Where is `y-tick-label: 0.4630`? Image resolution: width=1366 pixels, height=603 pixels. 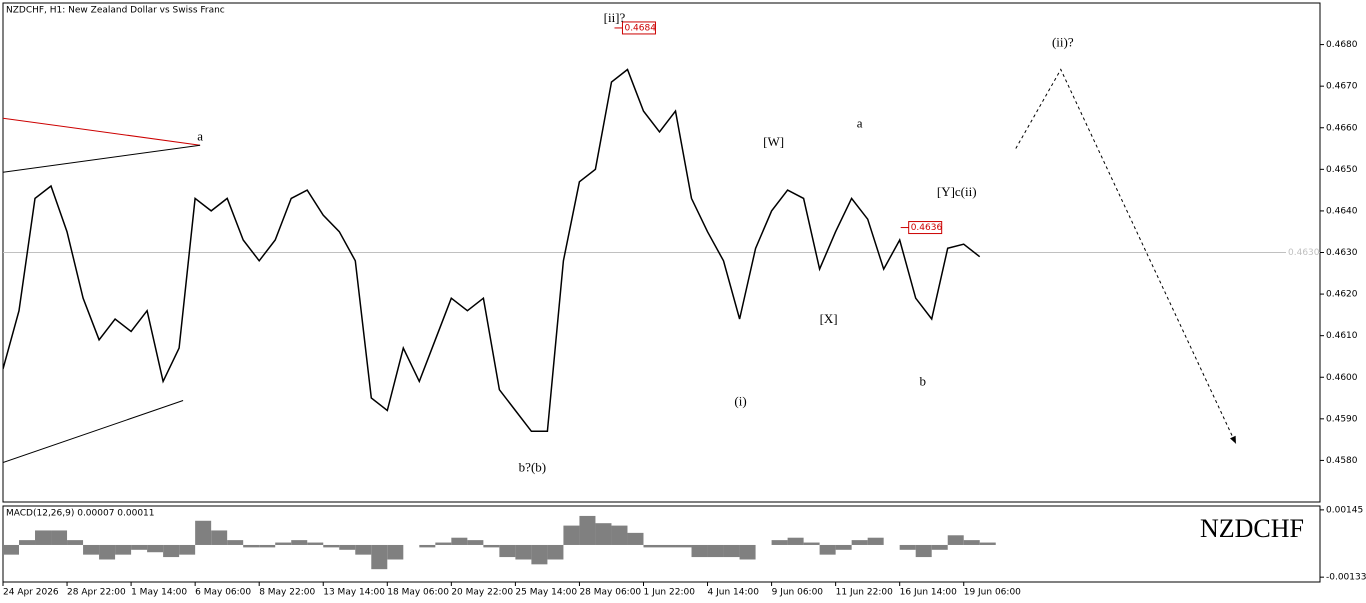 y-tick-label: 0.4630 is located at coordinates (1342, 253).